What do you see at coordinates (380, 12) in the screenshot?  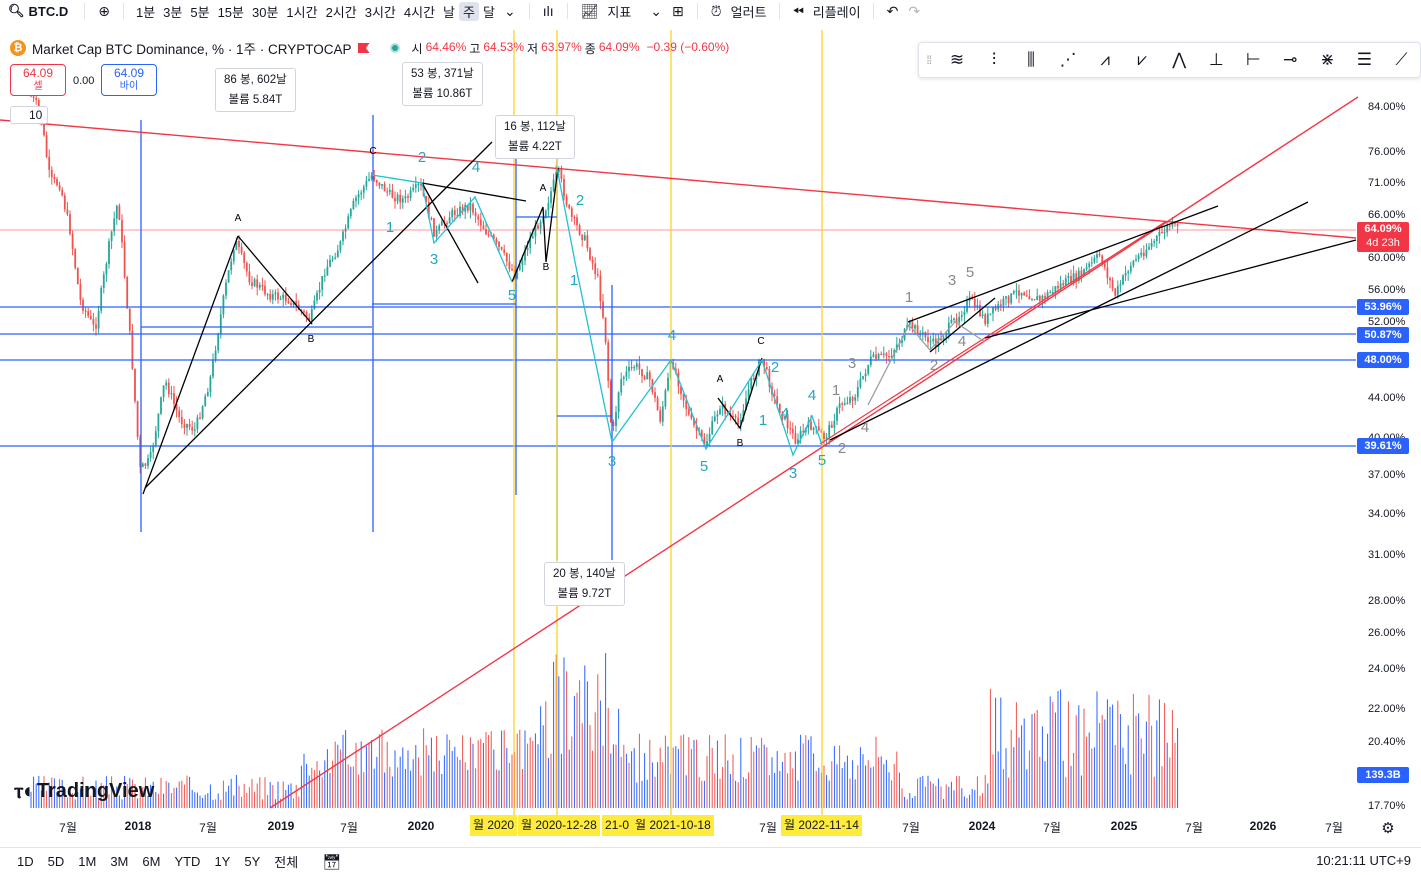 I see `interval-3h: 3시간` at bounding box center [380, 12].